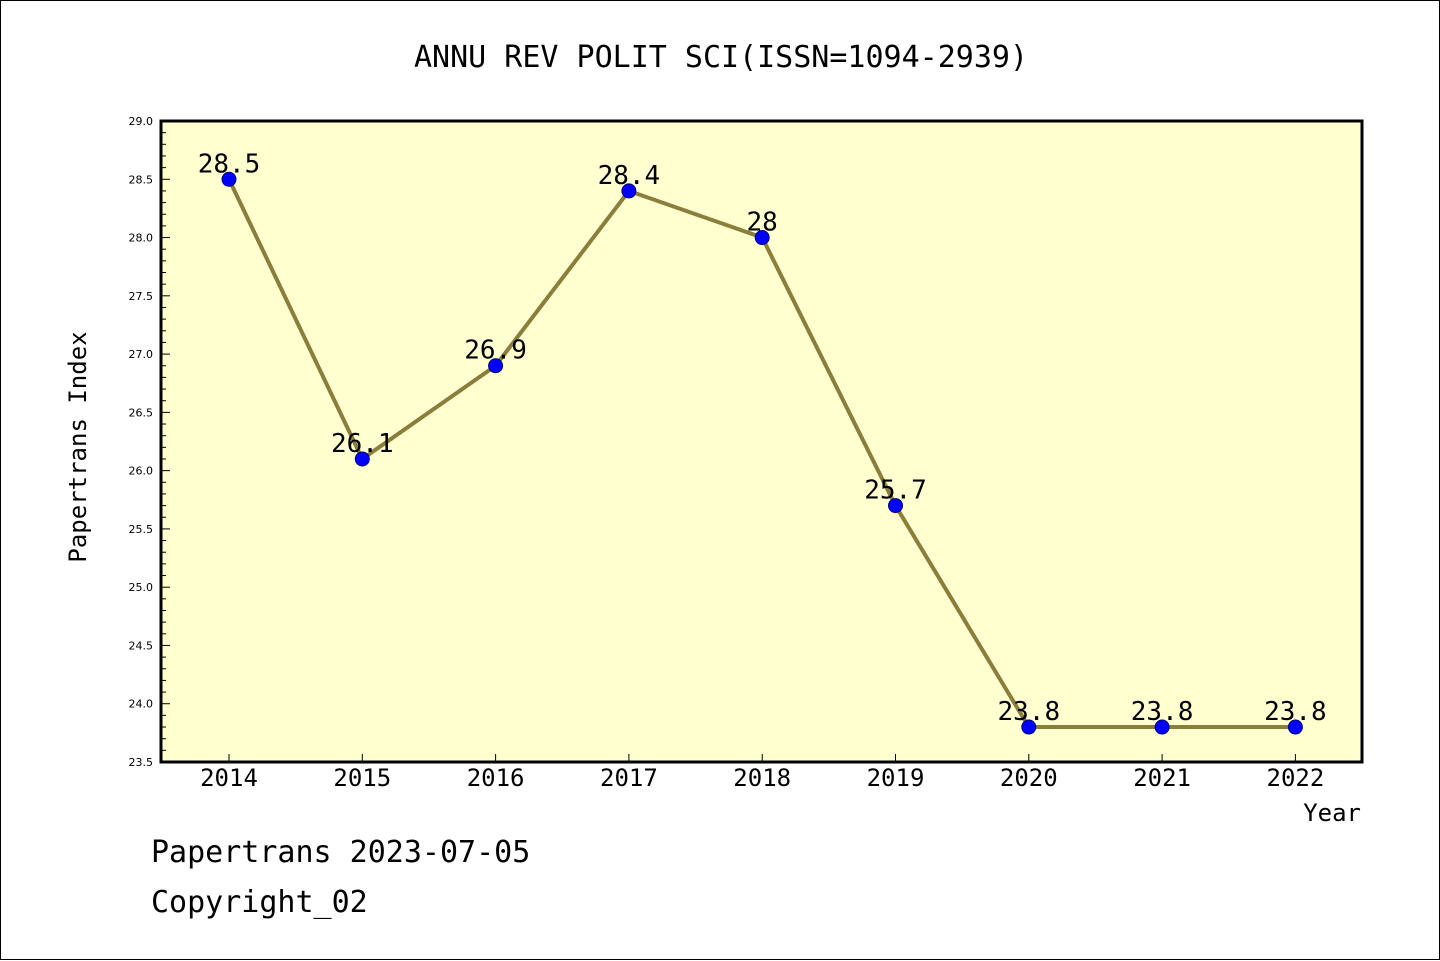 This screenshot has width=1440, height=961. What do you see at coordinates (78, 446) in the screenshot?
I see `y-axis-label: Papertrans Index` at bounding box center [78, 446].